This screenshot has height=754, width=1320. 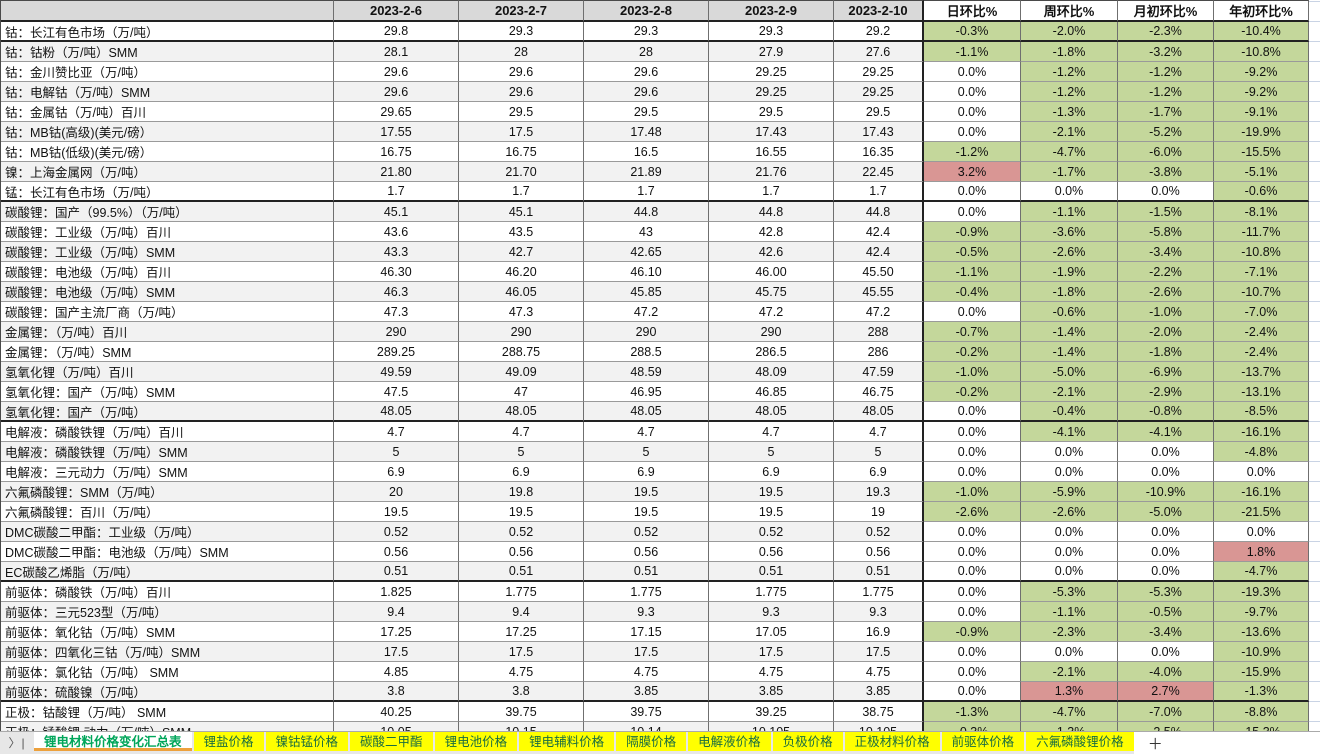 What do you see at coordinates (167, 692) in the screenshot?
I see `row-label-cell: 前驱体：硫酸镍（万/吨）` at bounding box center [167, 692].